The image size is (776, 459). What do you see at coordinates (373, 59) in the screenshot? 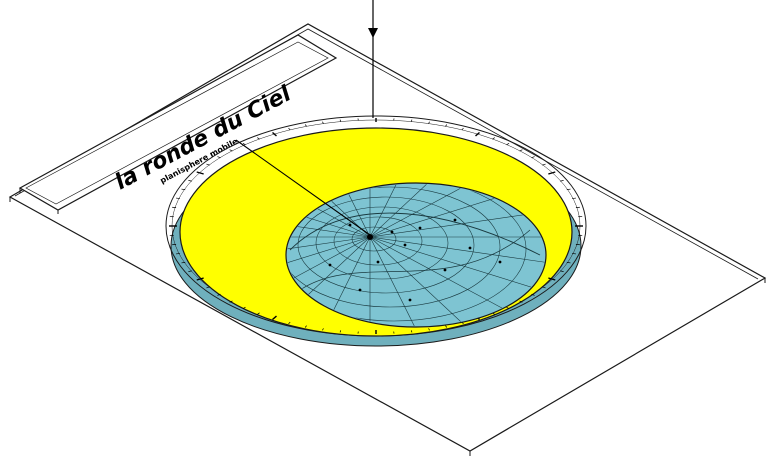
I see `pointer` at bounding box center [373, 59].